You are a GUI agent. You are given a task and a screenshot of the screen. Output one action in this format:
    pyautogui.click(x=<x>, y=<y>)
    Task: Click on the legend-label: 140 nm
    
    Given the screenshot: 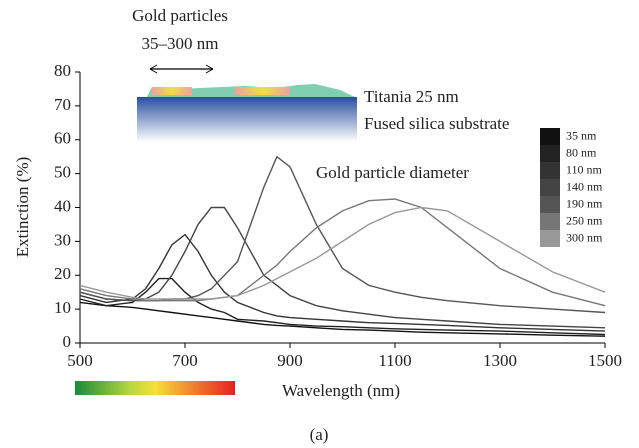 What is the action you would take?
    pyautogui.click(x=584, y=186)
    